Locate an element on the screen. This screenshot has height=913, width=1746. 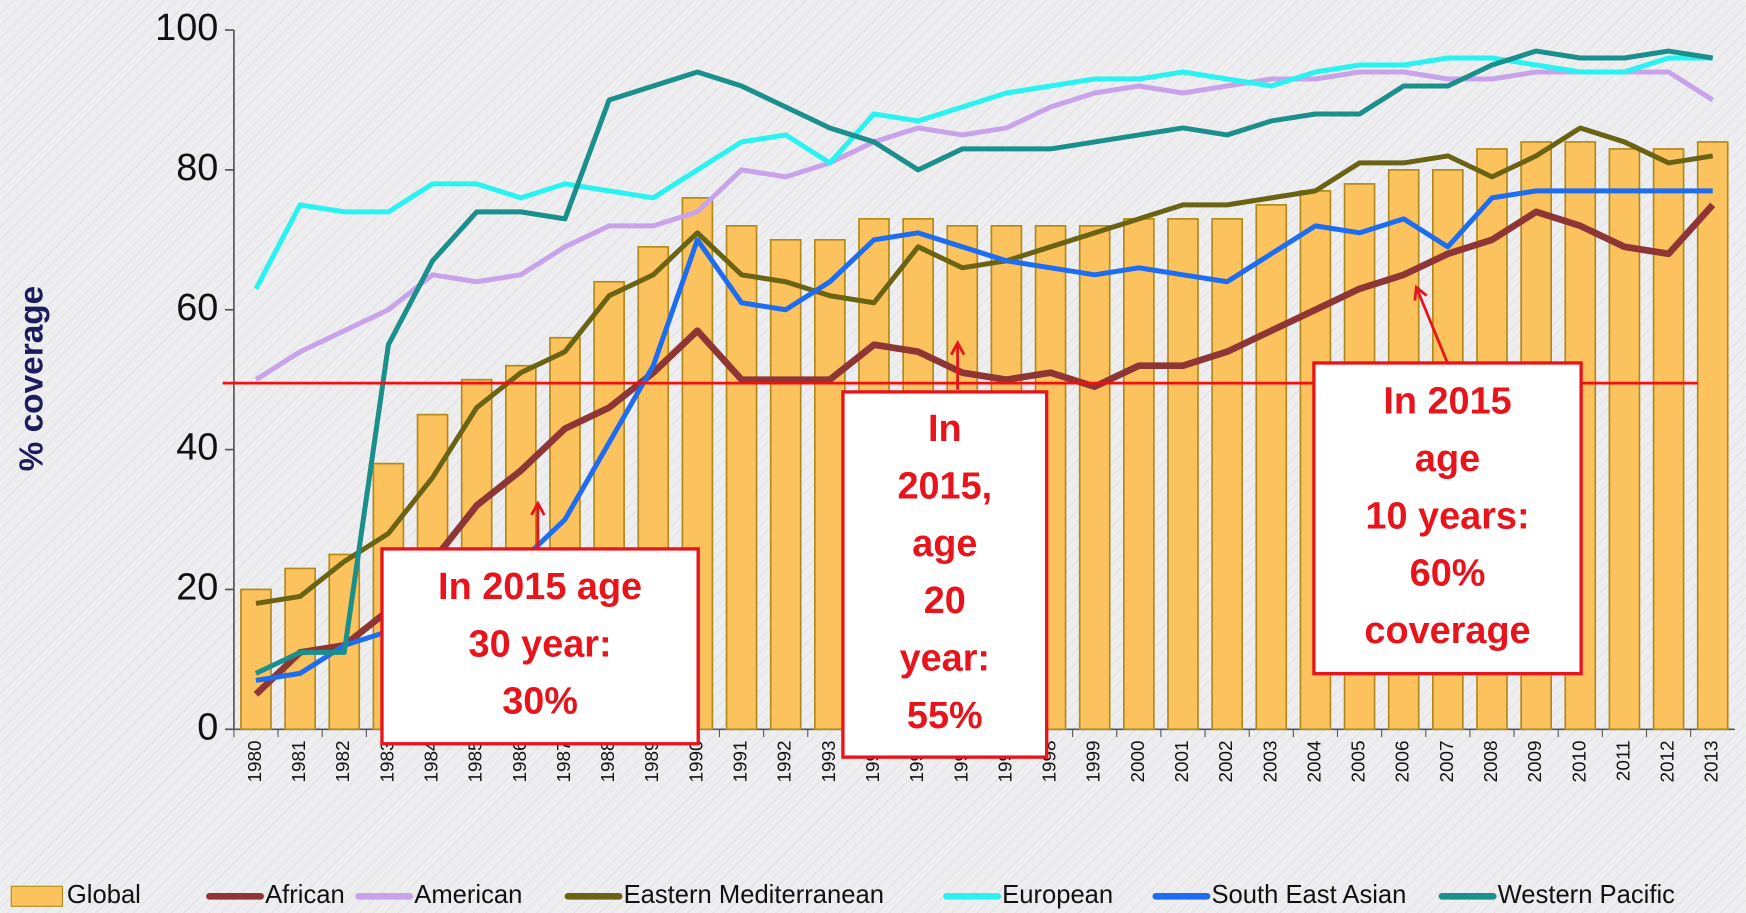
y-tick-label: 60 is located at coordinates (197, 308).